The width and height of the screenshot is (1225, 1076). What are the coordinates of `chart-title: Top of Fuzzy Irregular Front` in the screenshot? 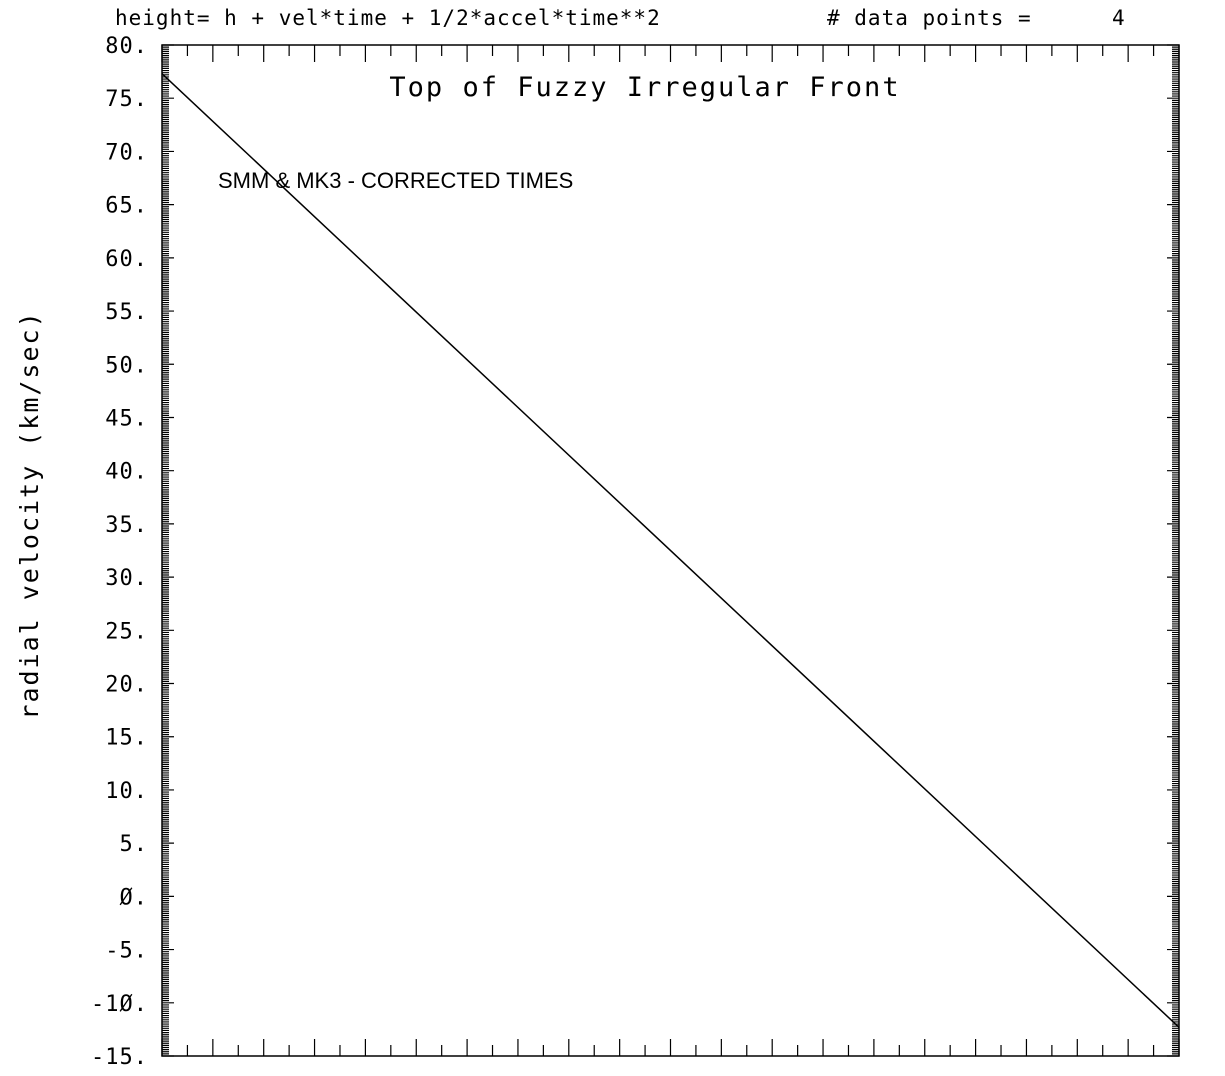 It's located at (644, 87).